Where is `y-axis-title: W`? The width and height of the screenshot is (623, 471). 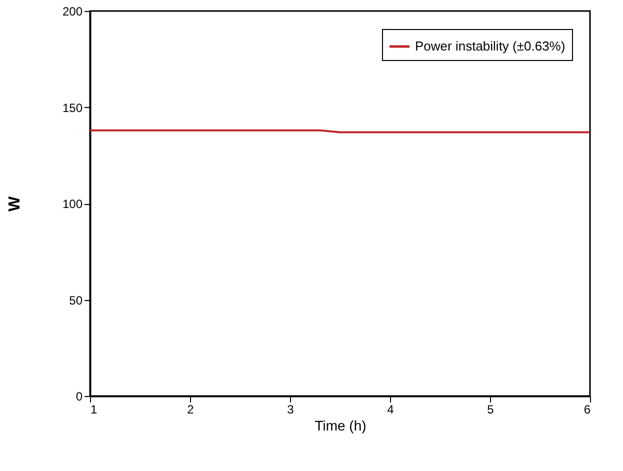
y-axis-title: W is located at coordinates (15, 204).